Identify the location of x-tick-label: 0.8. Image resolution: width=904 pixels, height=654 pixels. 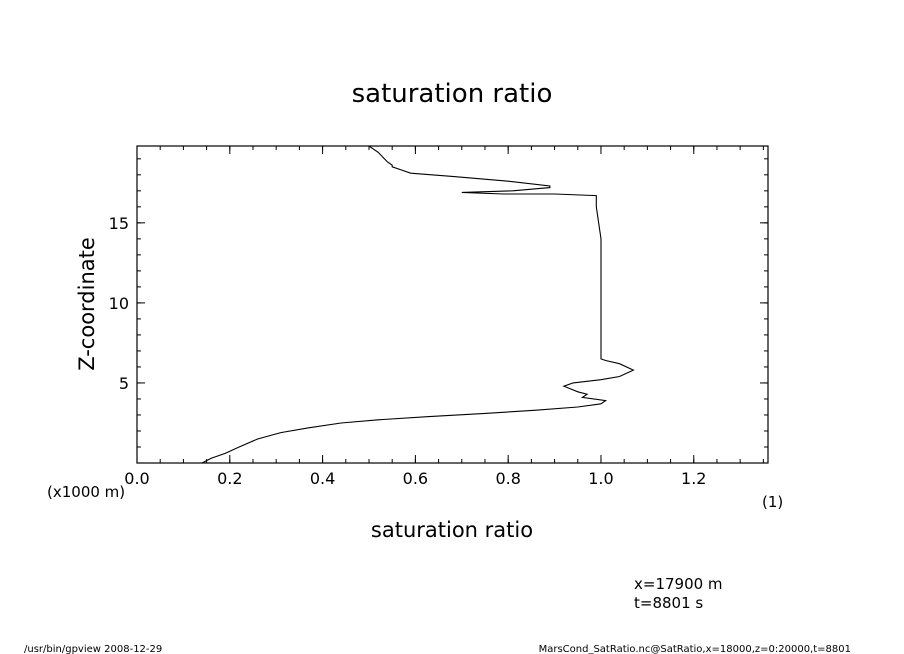
(507, 478).